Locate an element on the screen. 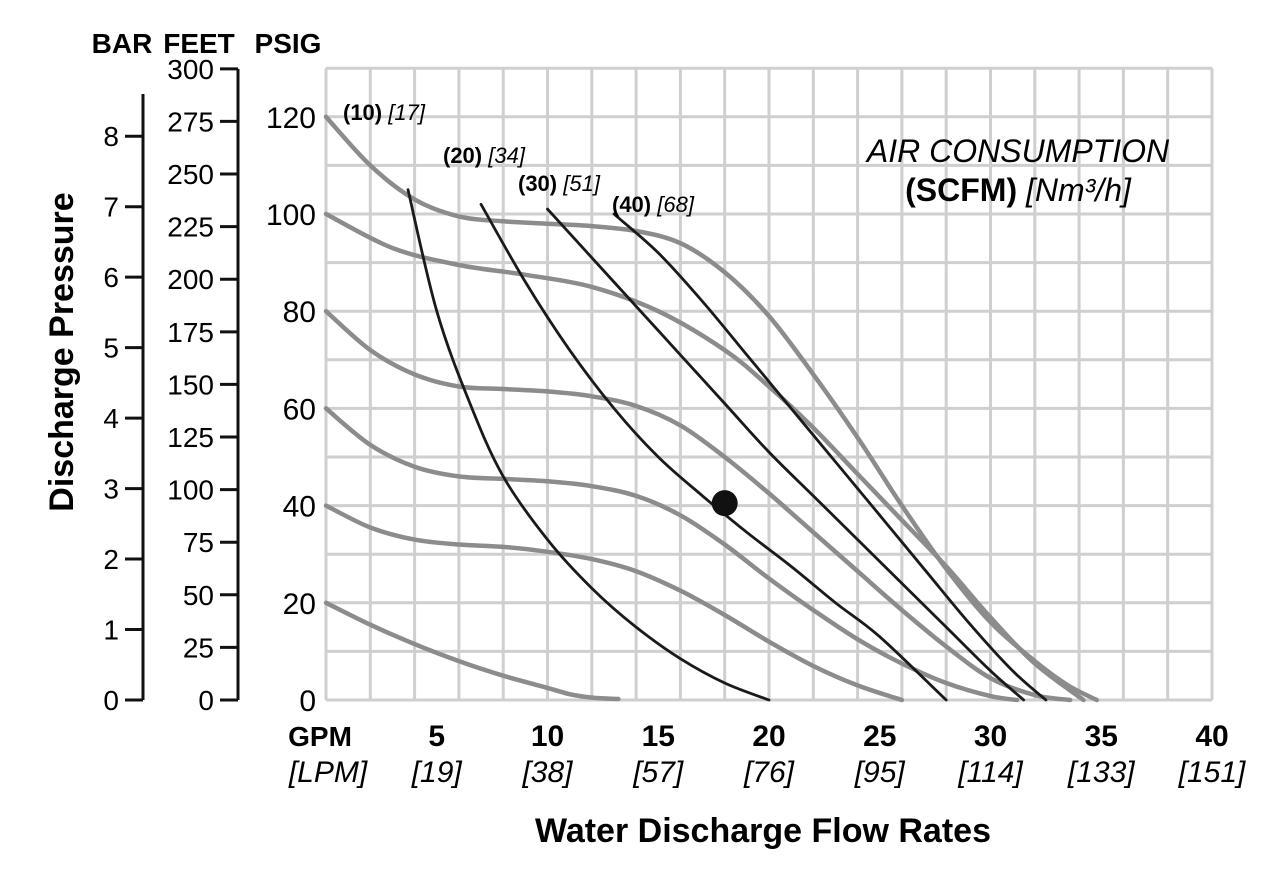 The width and height of the screenshot is (1280, 885). bar-tick-label: 8 is located at coordinates (111, 136).